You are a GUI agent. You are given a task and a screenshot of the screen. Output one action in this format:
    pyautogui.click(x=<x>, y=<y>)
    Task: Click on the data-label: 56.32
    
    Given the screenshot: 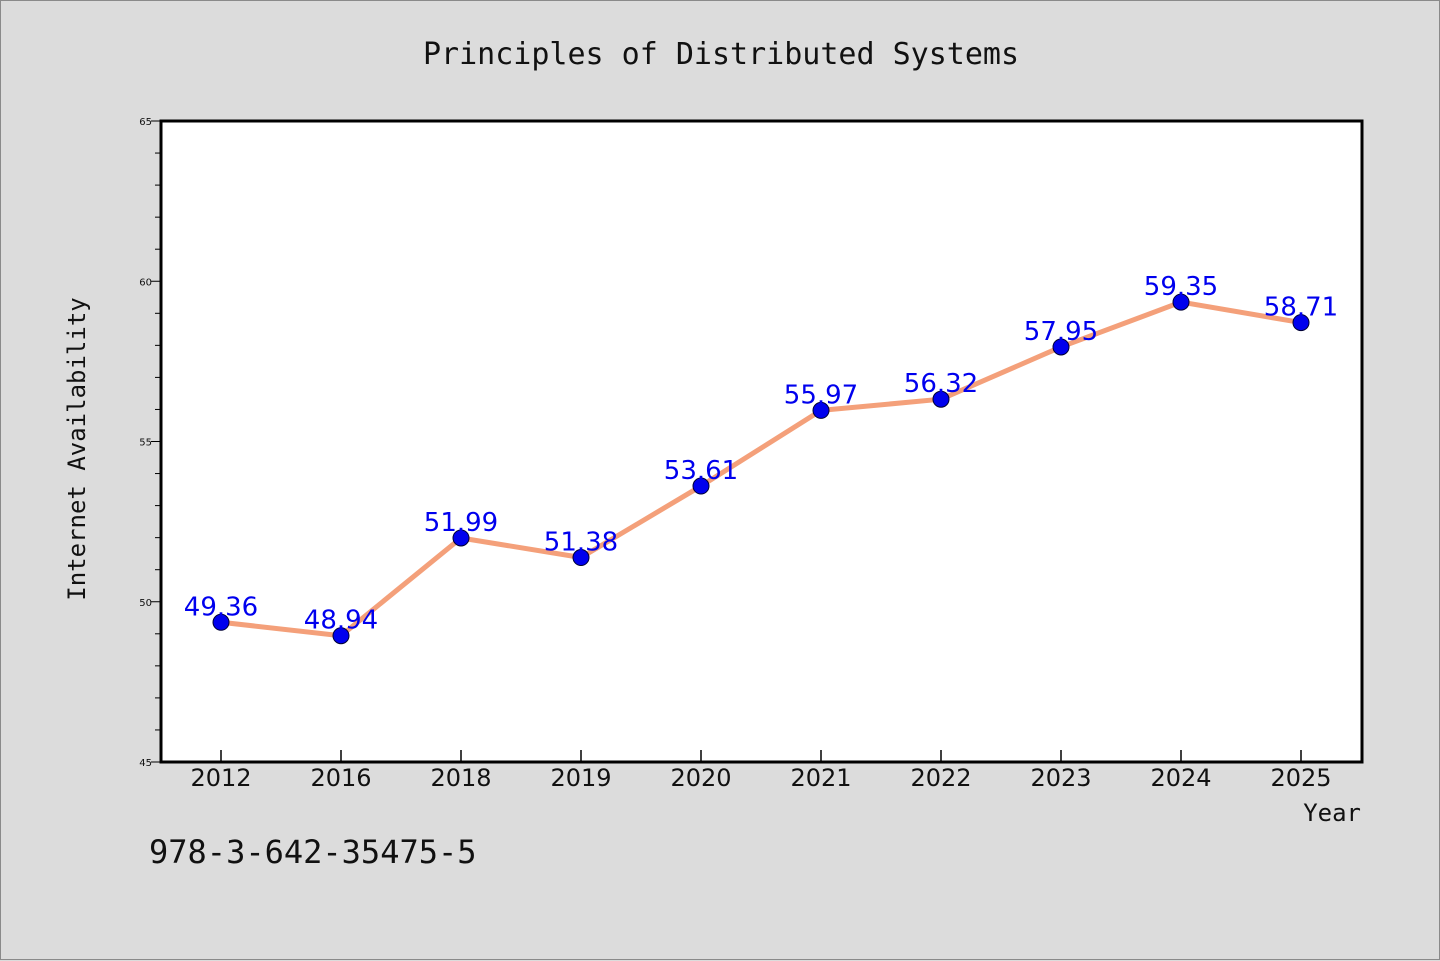 What is the action you would take?
    pyautogui.click(x=941, y=384)
    